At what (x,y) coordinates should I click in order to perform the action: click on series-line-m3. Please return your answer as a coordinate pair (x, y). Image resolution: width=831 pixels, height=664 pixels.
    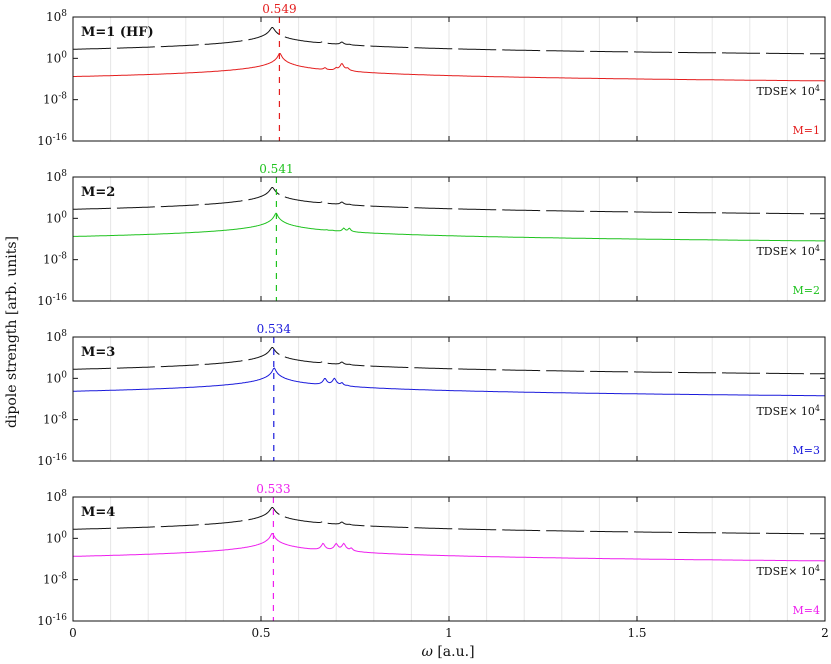
    Looking at the image, I should click on (449, 382).